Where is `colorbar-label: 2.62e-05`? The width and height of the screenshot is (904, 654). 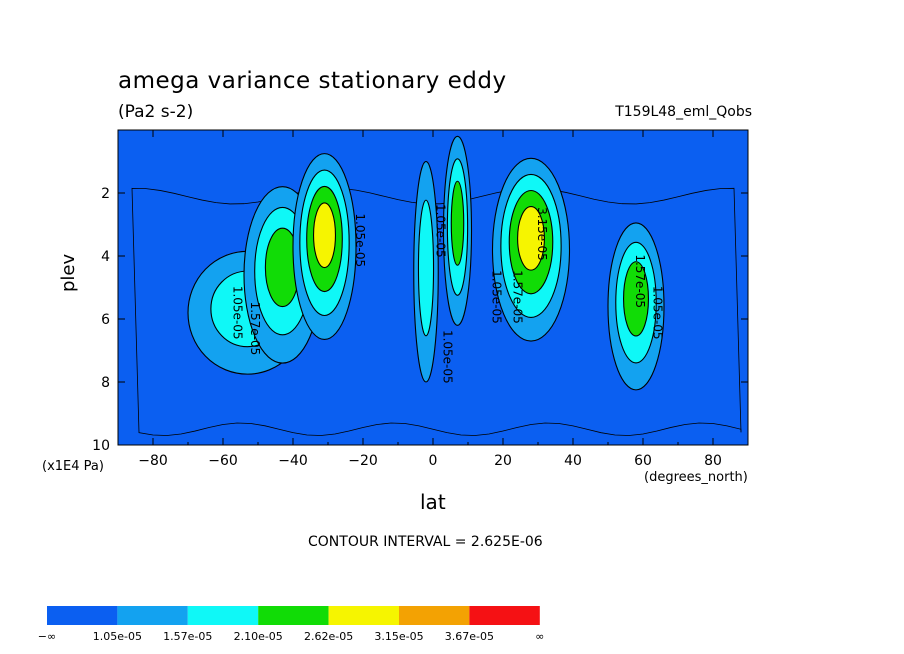
colorbar-label: 2.62e-05 is located at coordinates (328, 636).